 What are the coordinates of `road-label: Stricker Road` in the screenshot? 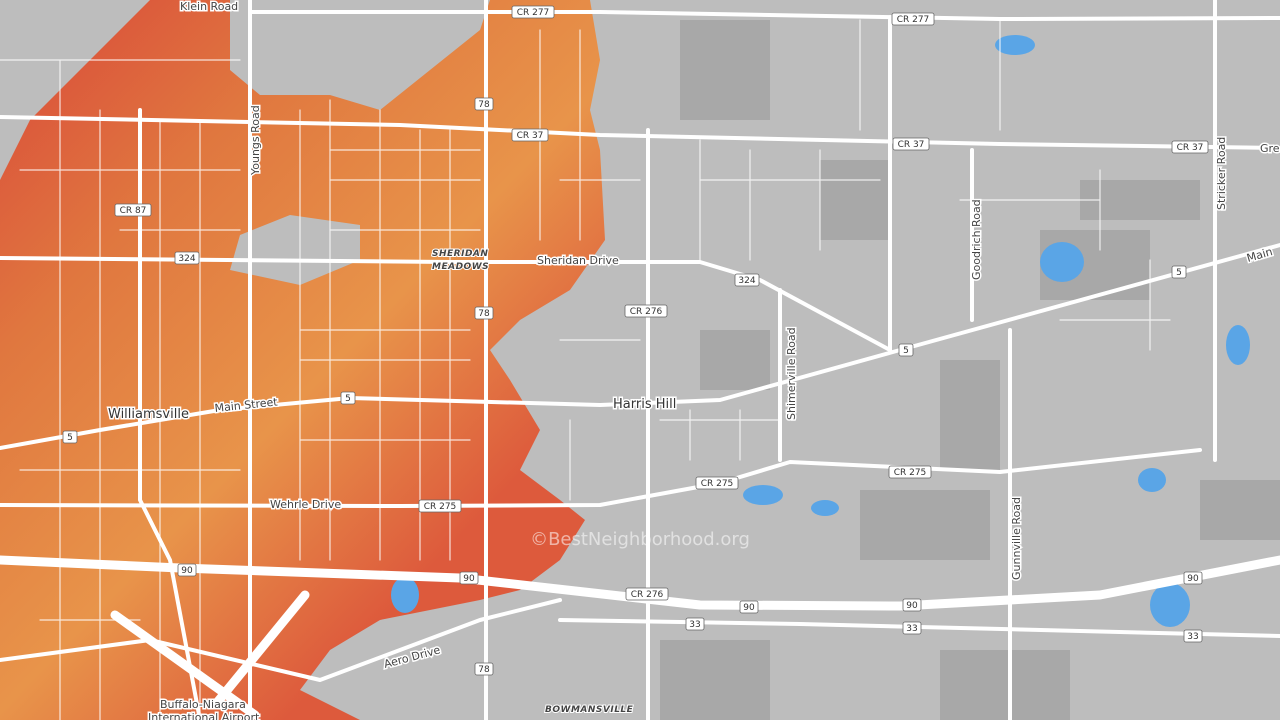 It's located at (1221, 173).